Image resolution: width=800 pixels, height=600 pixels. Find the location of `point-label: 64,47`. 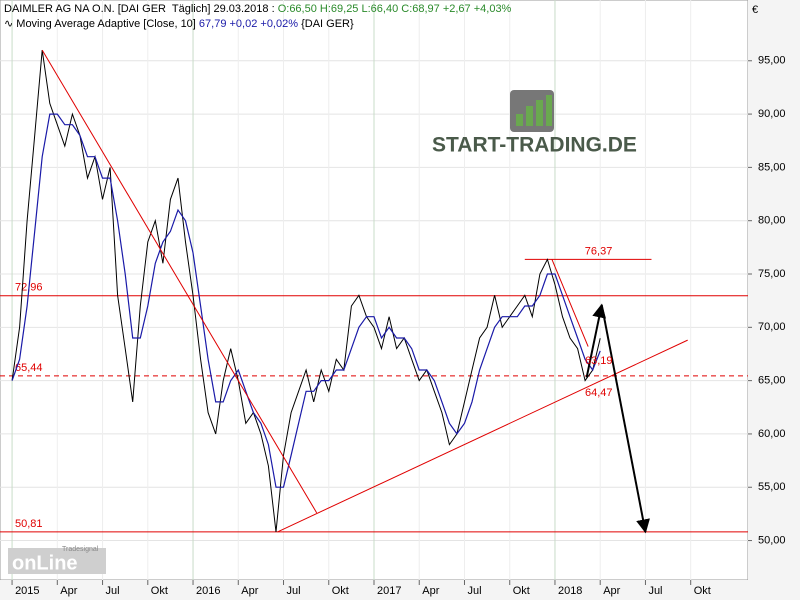

point-label: 64,47 is located at coordinates (599, 393).